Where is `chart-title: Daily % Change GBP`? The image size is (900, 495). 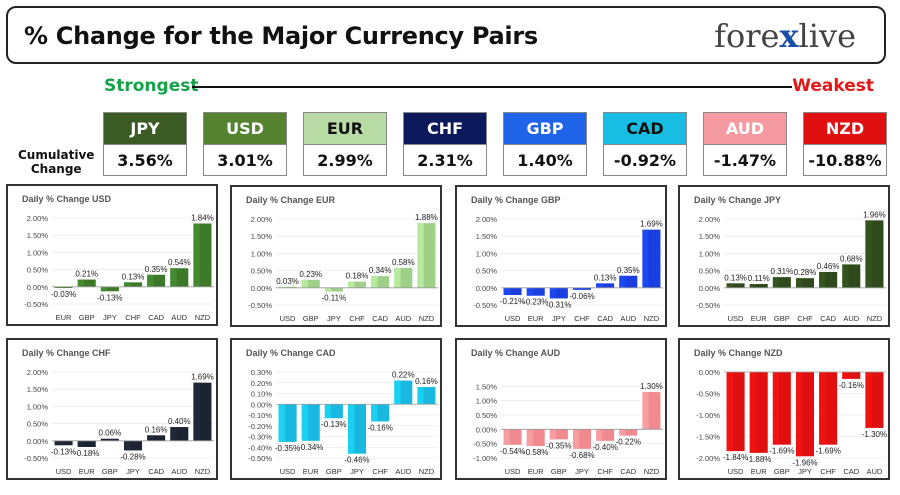
chart-title: Daily % Change GBP is located at coordinates (516, 200).